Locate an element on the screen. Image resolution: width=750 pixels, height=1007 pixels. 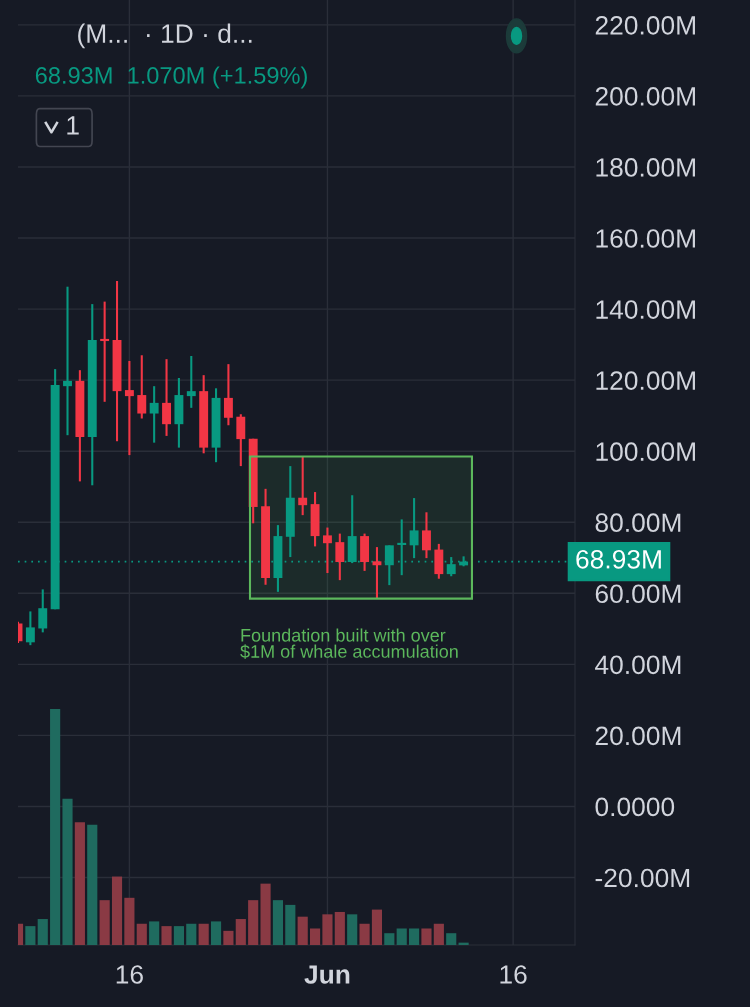
y-tick-label: 120.00M is located at coordinates (645, 380).